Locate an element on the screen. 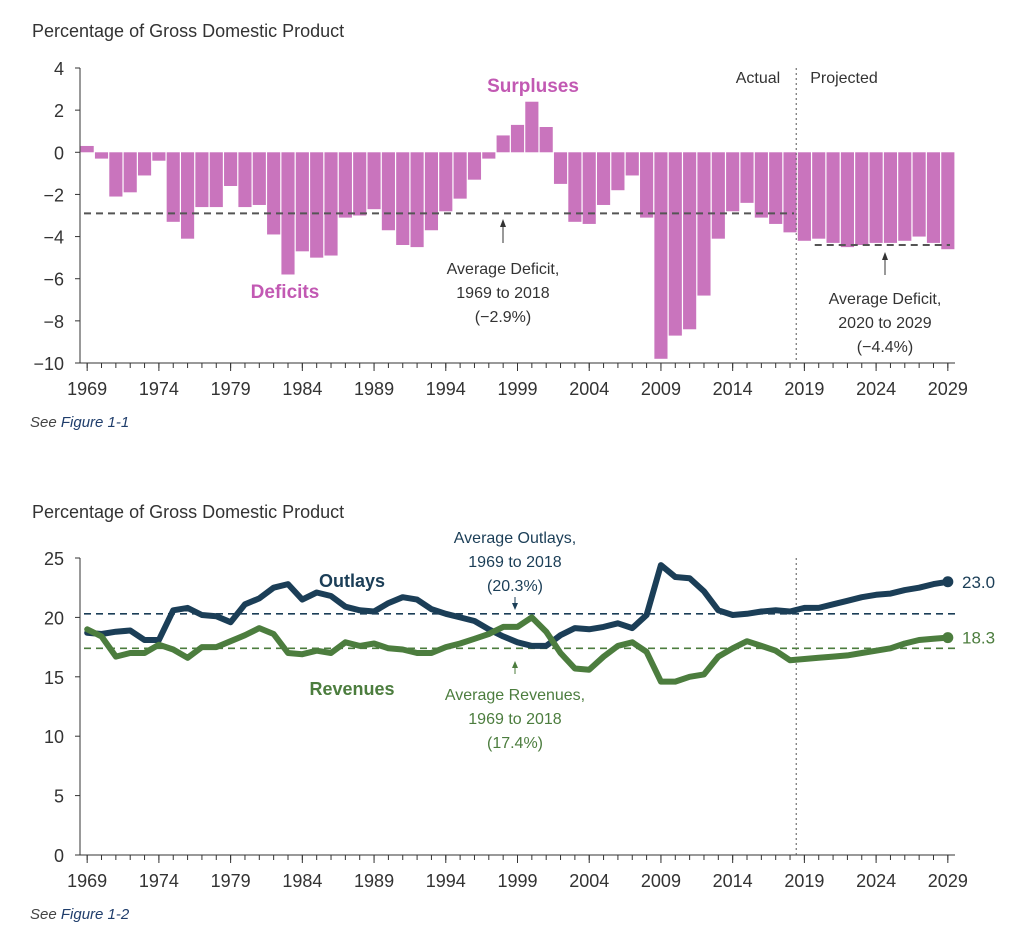 This screenshot has width=1024, height=928. y-tick-label: −2 is located at coordinates (53, 195).